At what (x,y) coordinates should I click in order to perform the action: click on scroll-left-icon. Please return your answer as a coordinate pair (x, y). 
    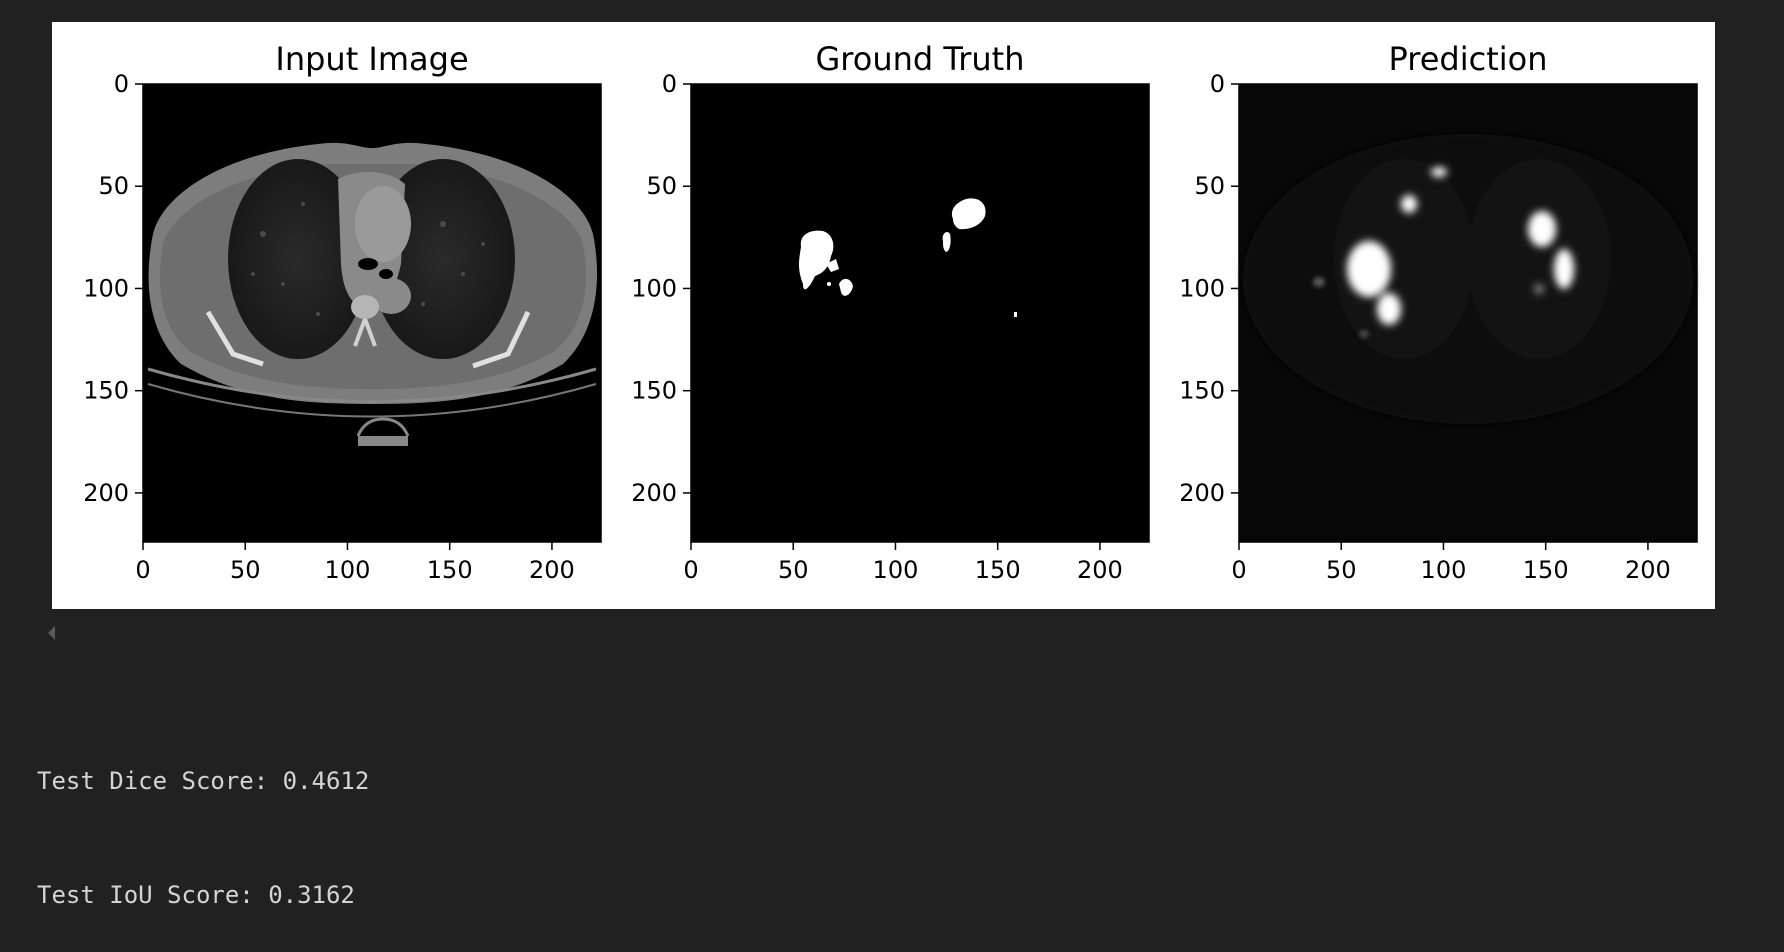
    Looking at the image, I should click on (51, 633).